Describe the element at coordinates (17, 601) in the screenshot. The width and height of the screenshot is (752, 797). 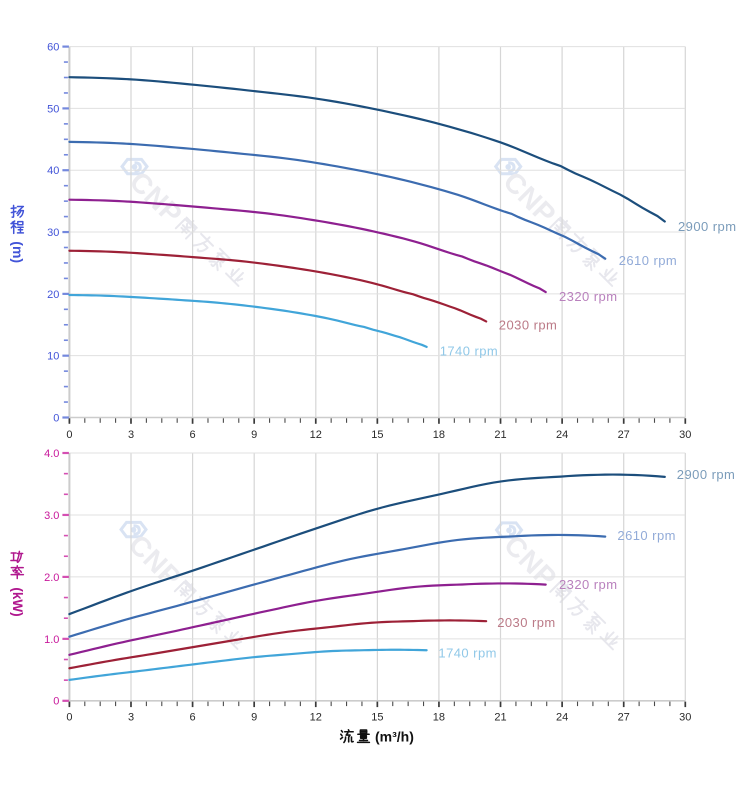
I see `svg-text: (kW)` at that location.